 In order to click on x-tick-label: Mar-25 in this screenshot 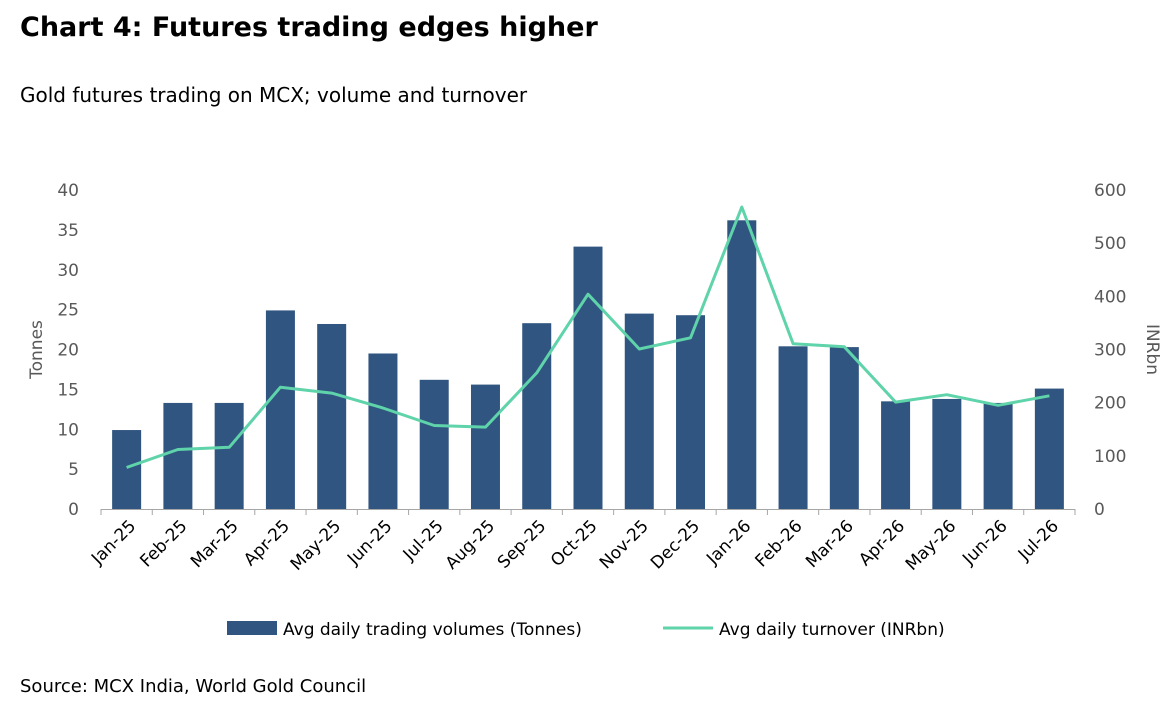, I will do `click(215, 544)`.